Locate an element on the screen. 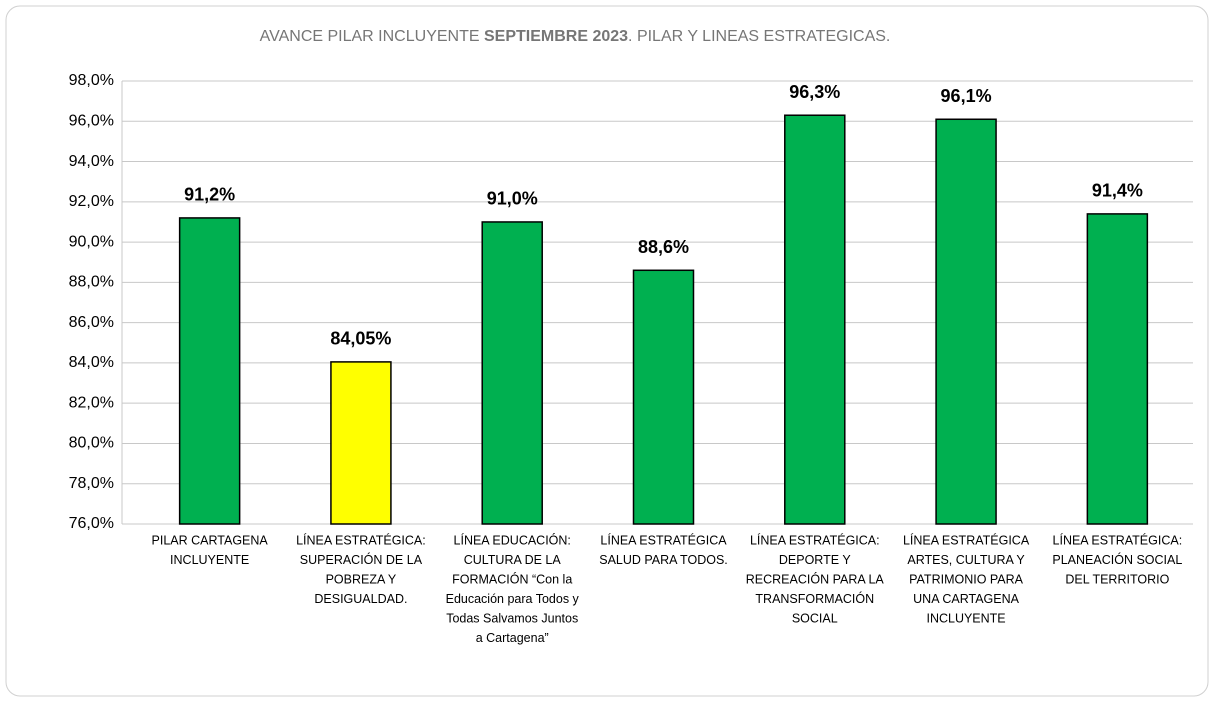 The height and width of the screenshot is (702, 1214). y-tick-label: 80,0% is located at coordinates (91, 443).